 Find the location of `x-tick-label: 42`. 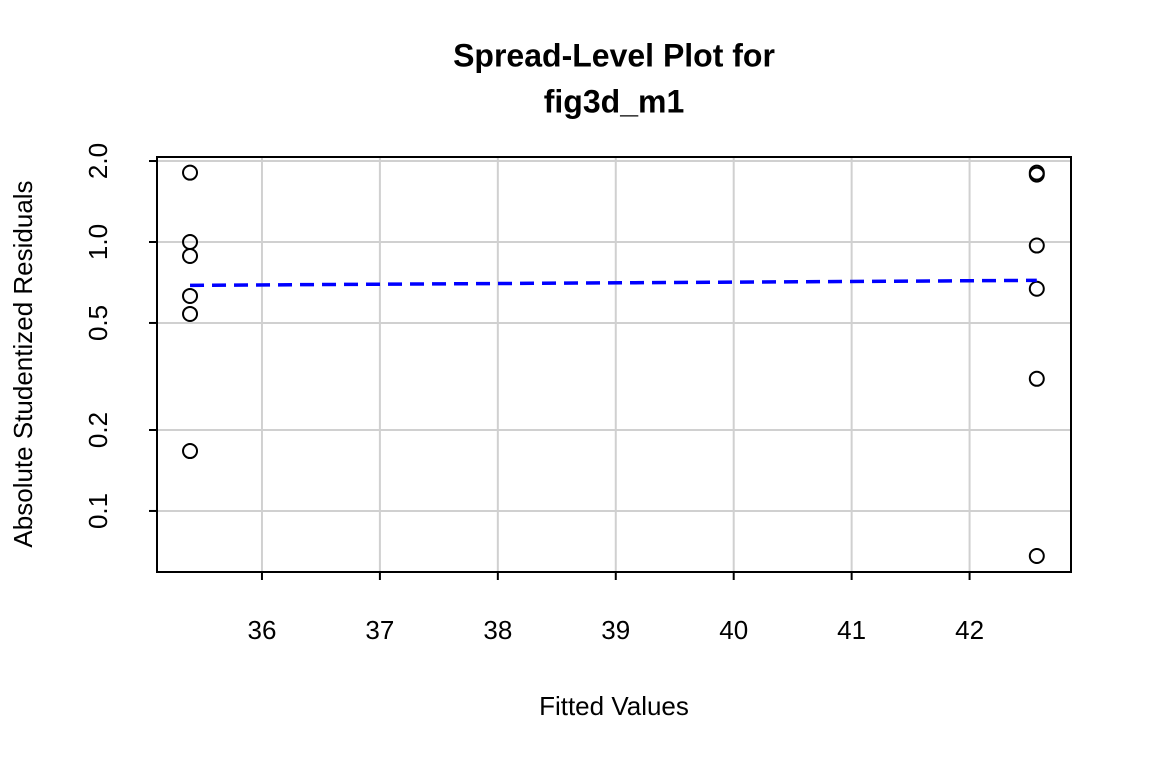

x-tick-label: 42 is located at coordinates (969, 630).